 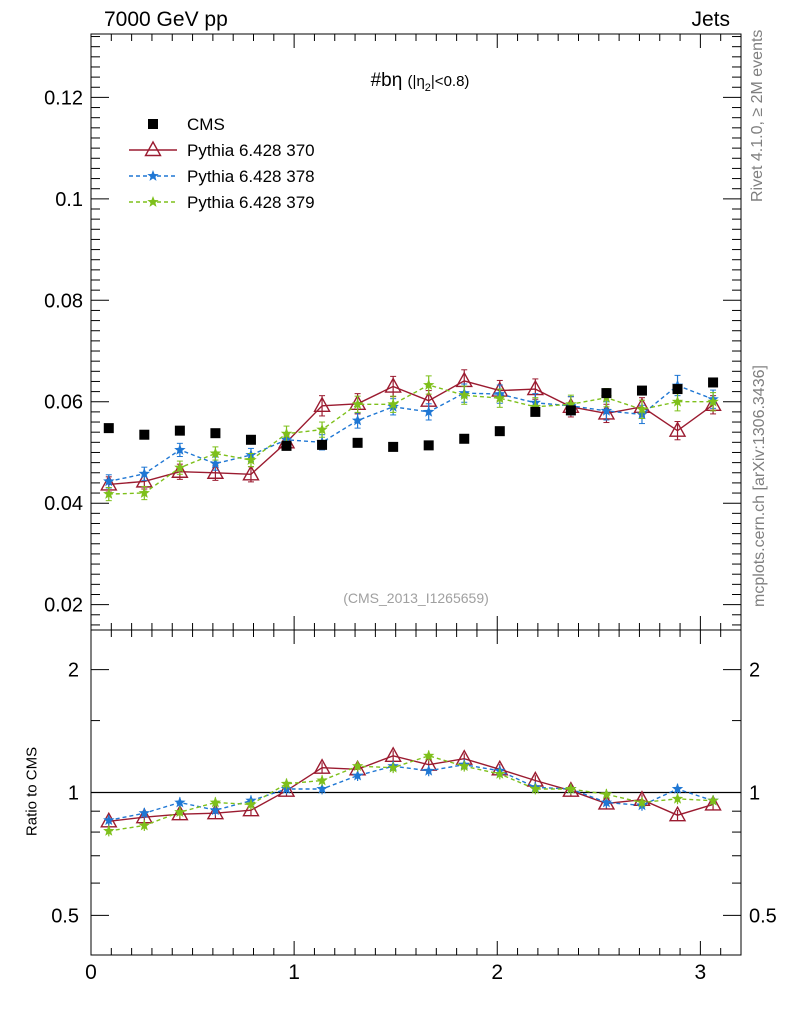 What do you see at coordinates (251, 176) in the screenshot?
I see `legend-label: Pythia 6.428 378` at bounding box center [251, 176].